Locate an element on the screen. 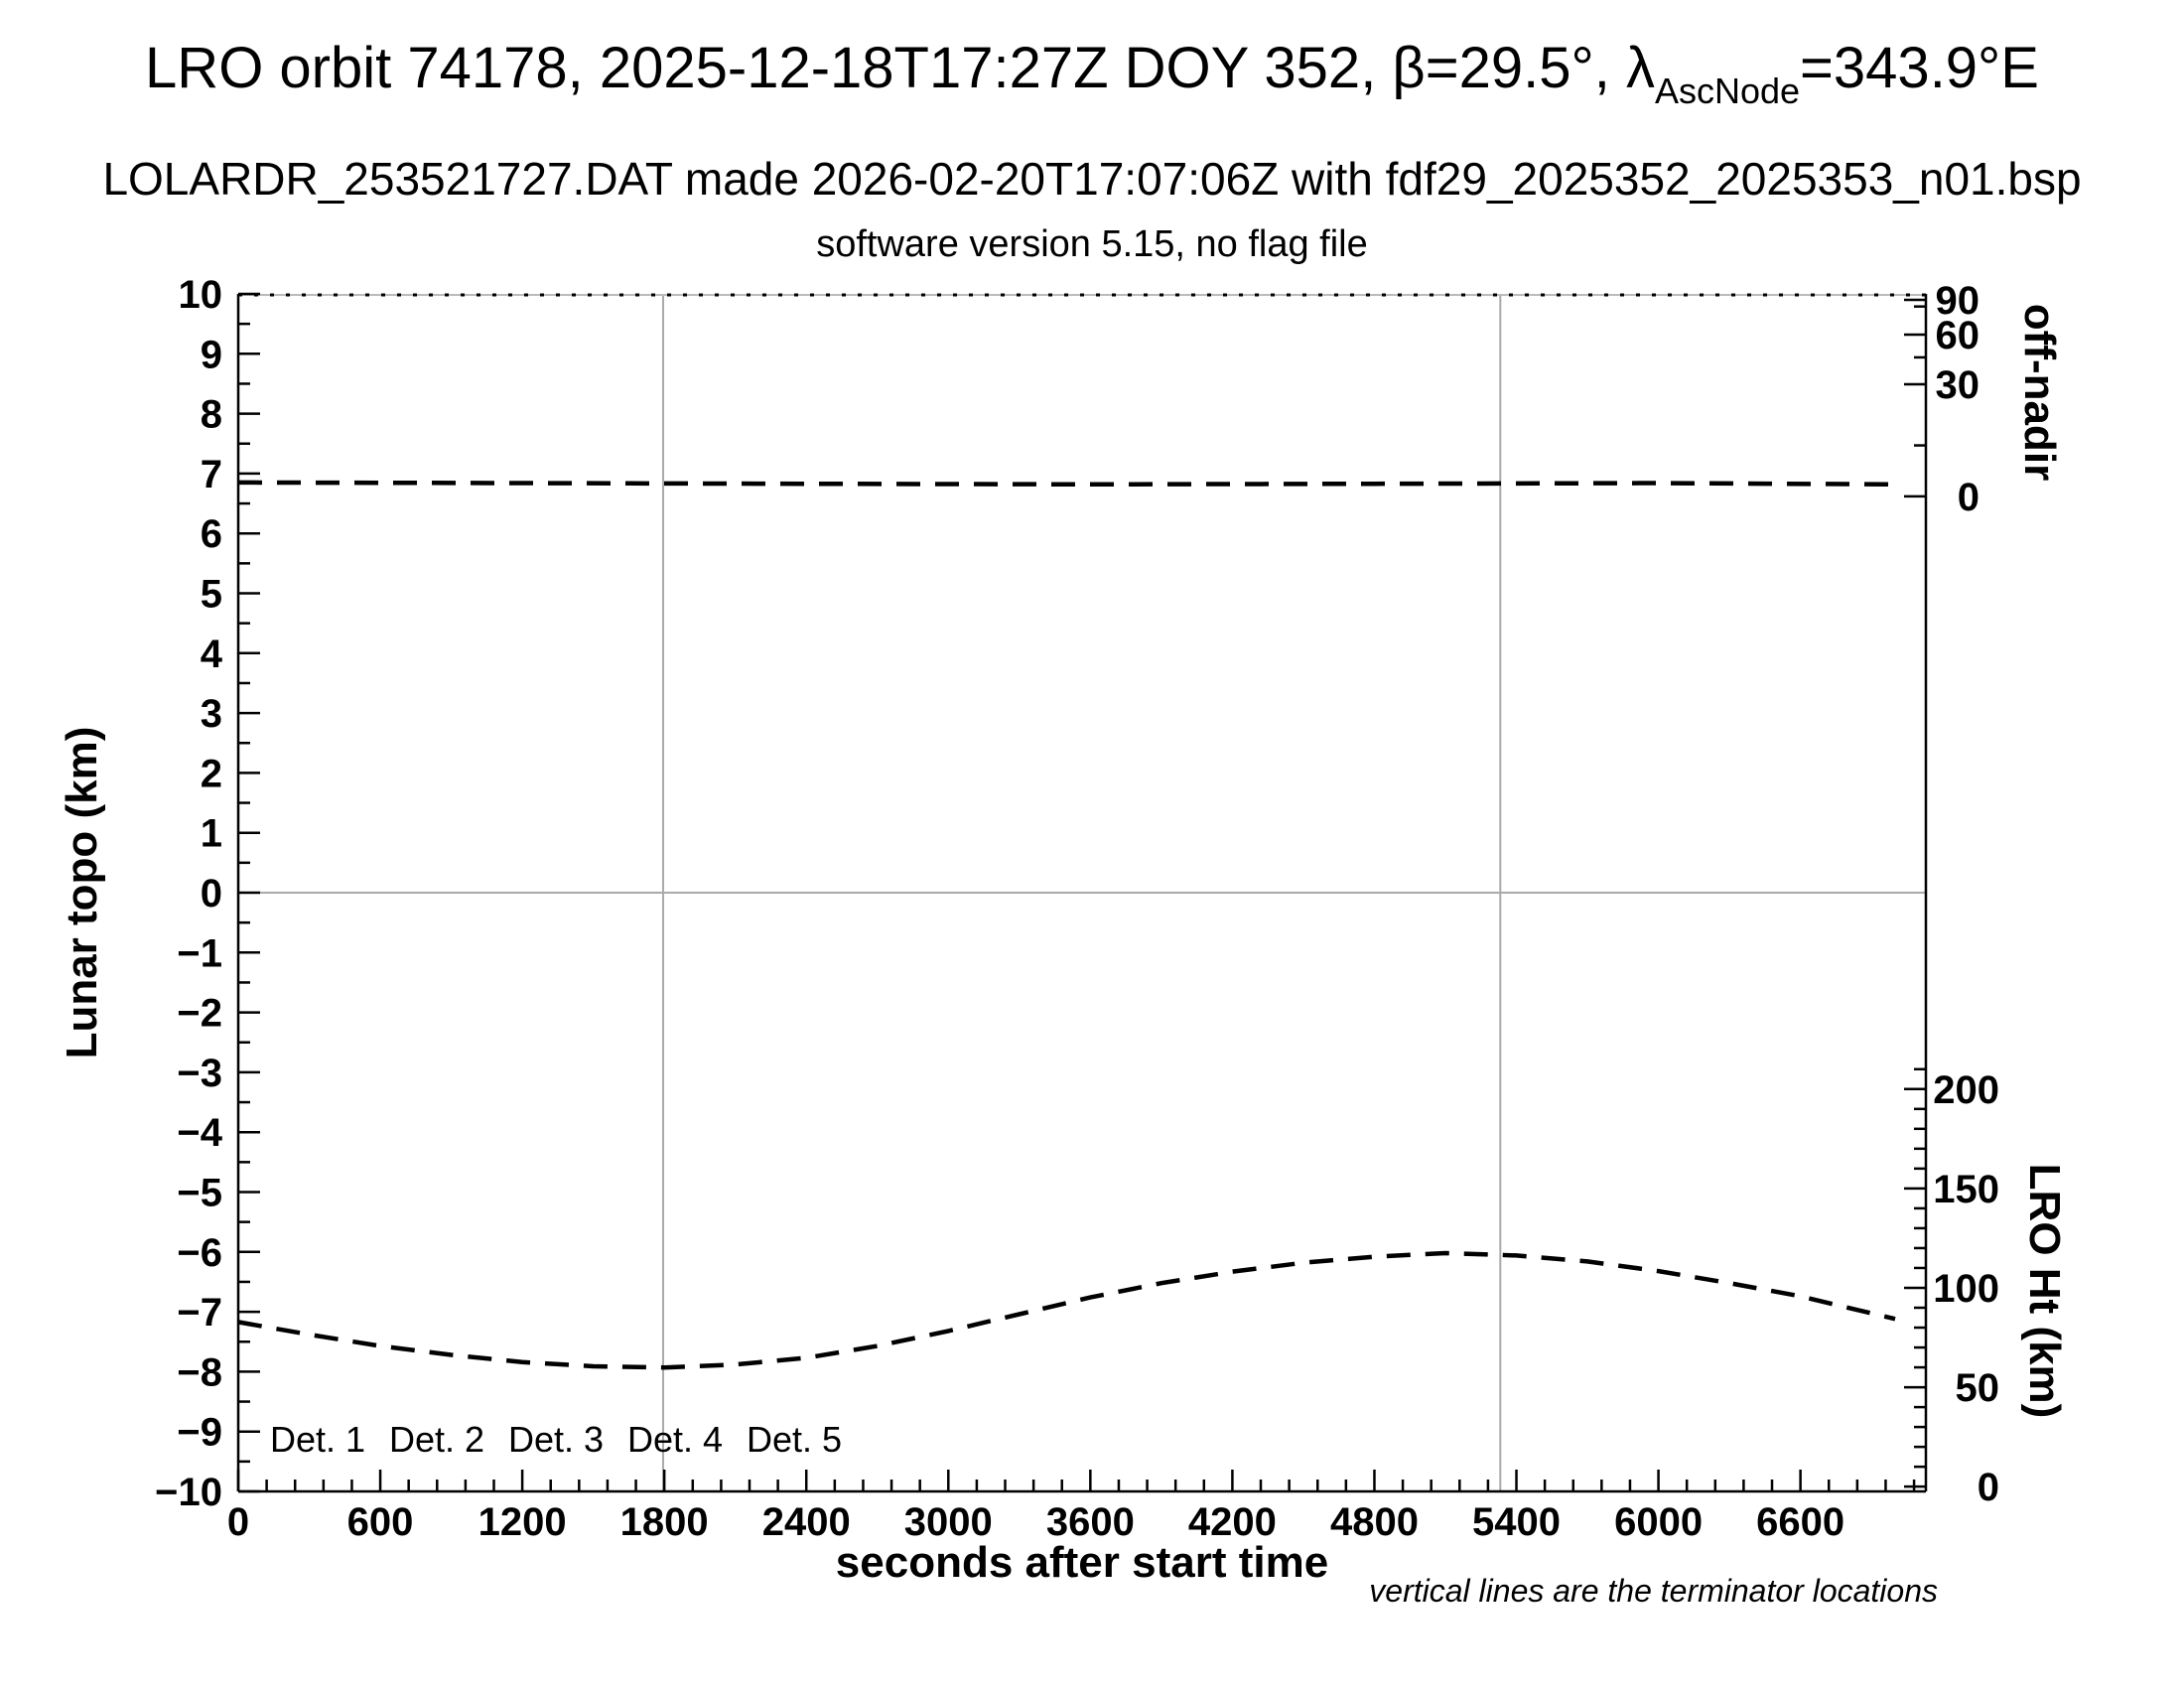 Image resolution: width=2184 pixels, height=1693 pixels. right-axis-lro-ht-ticks: 200 150 100 50 0 is located at coordinates (1952, 1288).